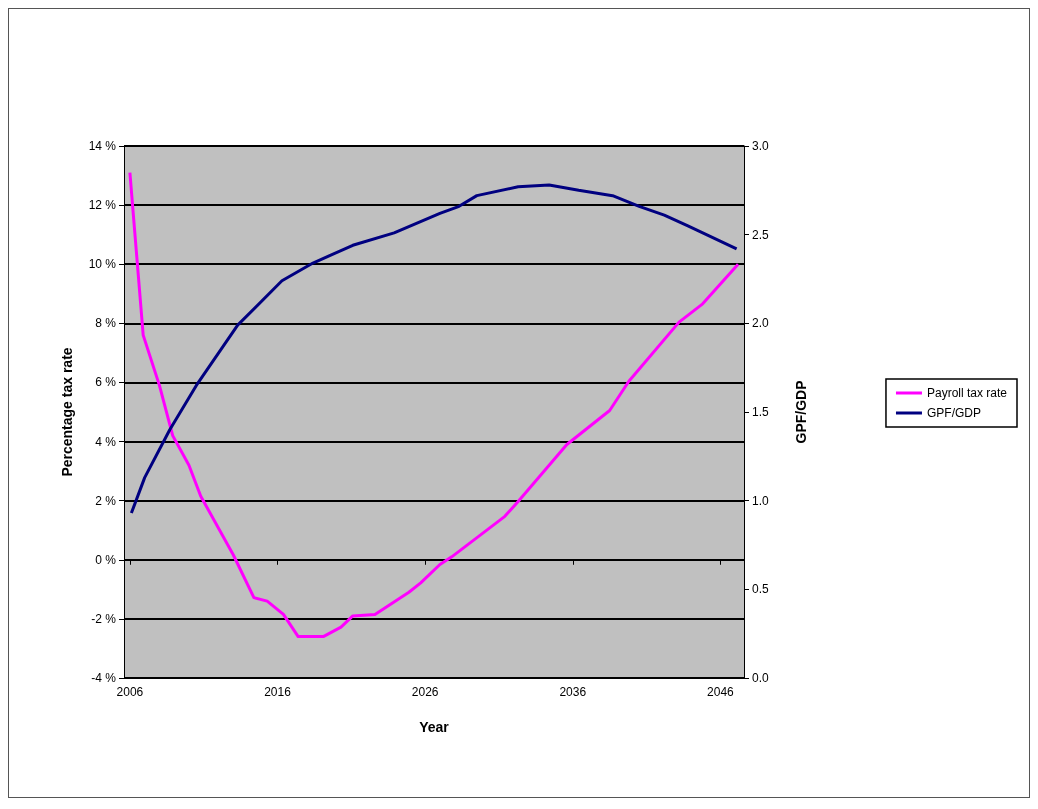  What do you see at coordinates (761, 234) in the screenshot?
I see `y2-tick-label: 2.5` at bounding box center [761, 234].